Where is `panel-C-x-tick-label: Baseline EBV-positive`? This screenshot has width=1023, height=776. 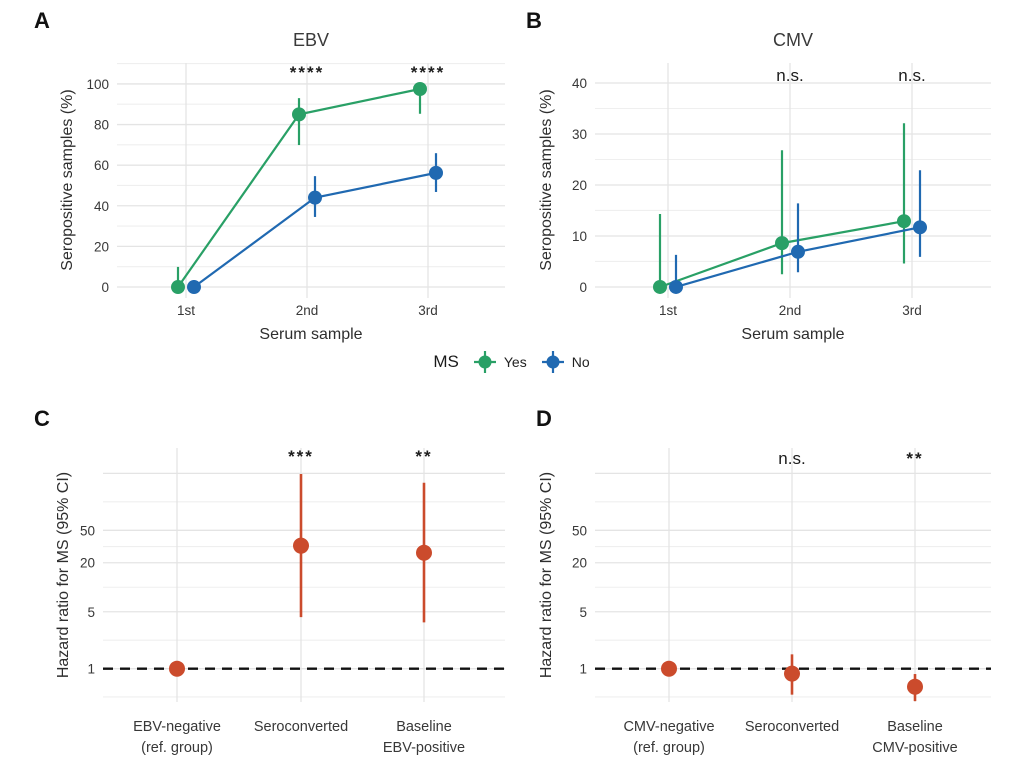 panel-C-x-tick-label: Baseline EBV-positive is located at coordinates (424, 737).